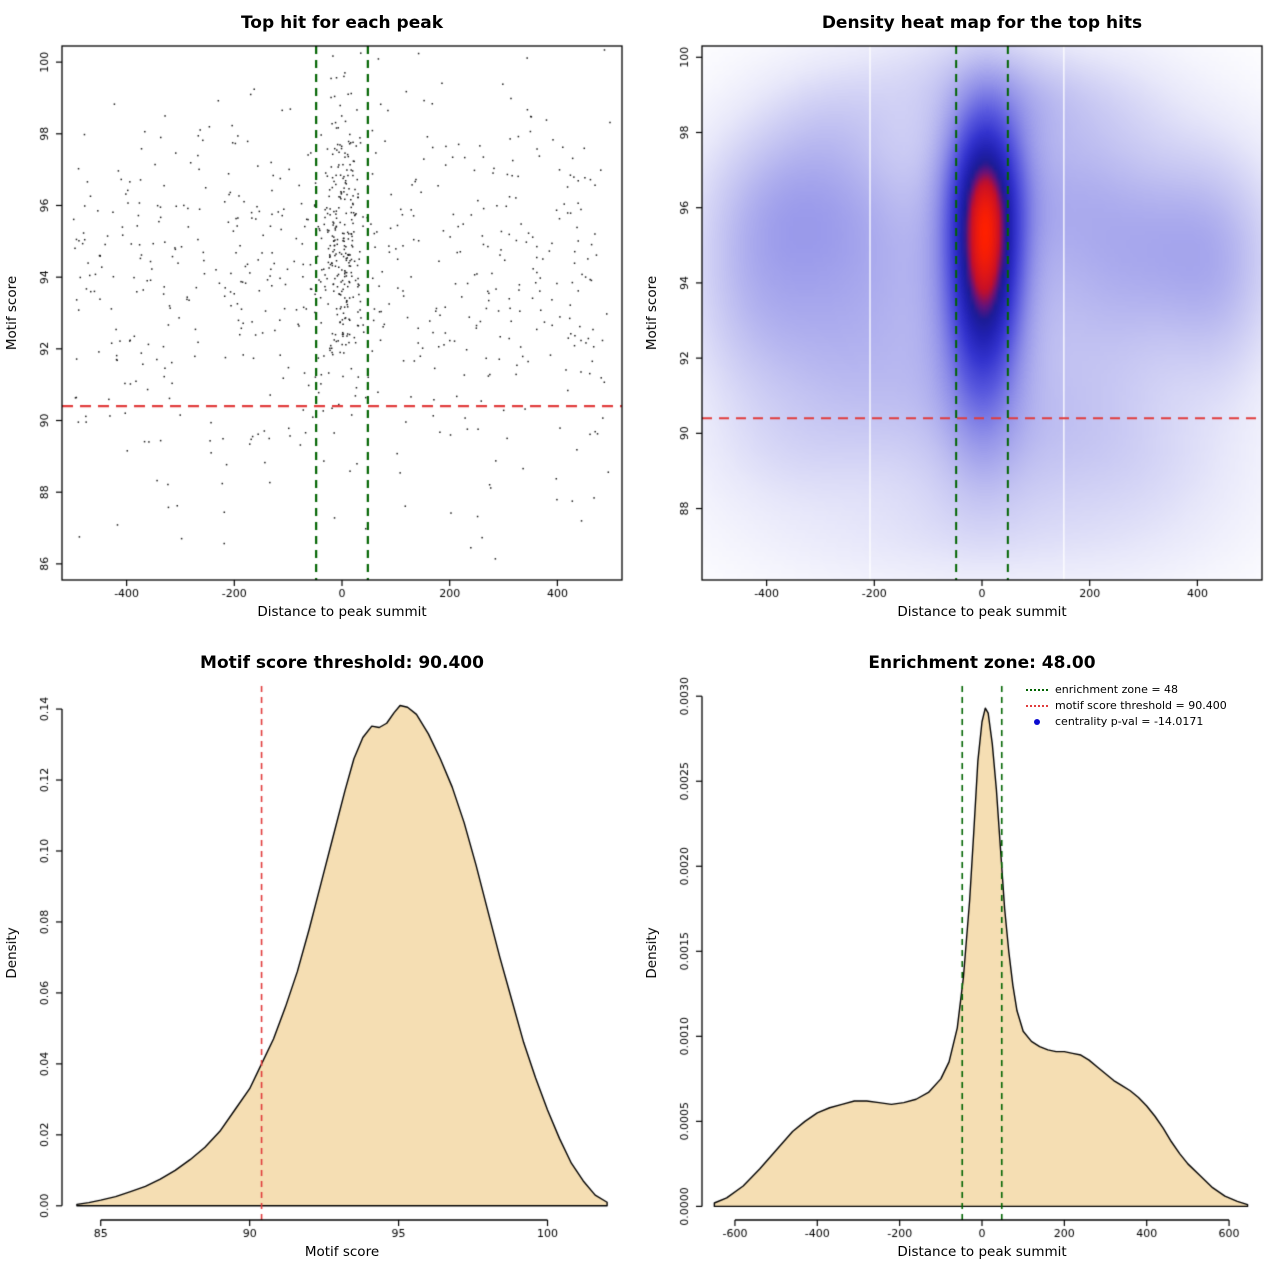 This screenshot has height=1280, width=1280. I want to click on legend-item-enrichment-zone: enrichment zone = 48, so click(1126, 689).